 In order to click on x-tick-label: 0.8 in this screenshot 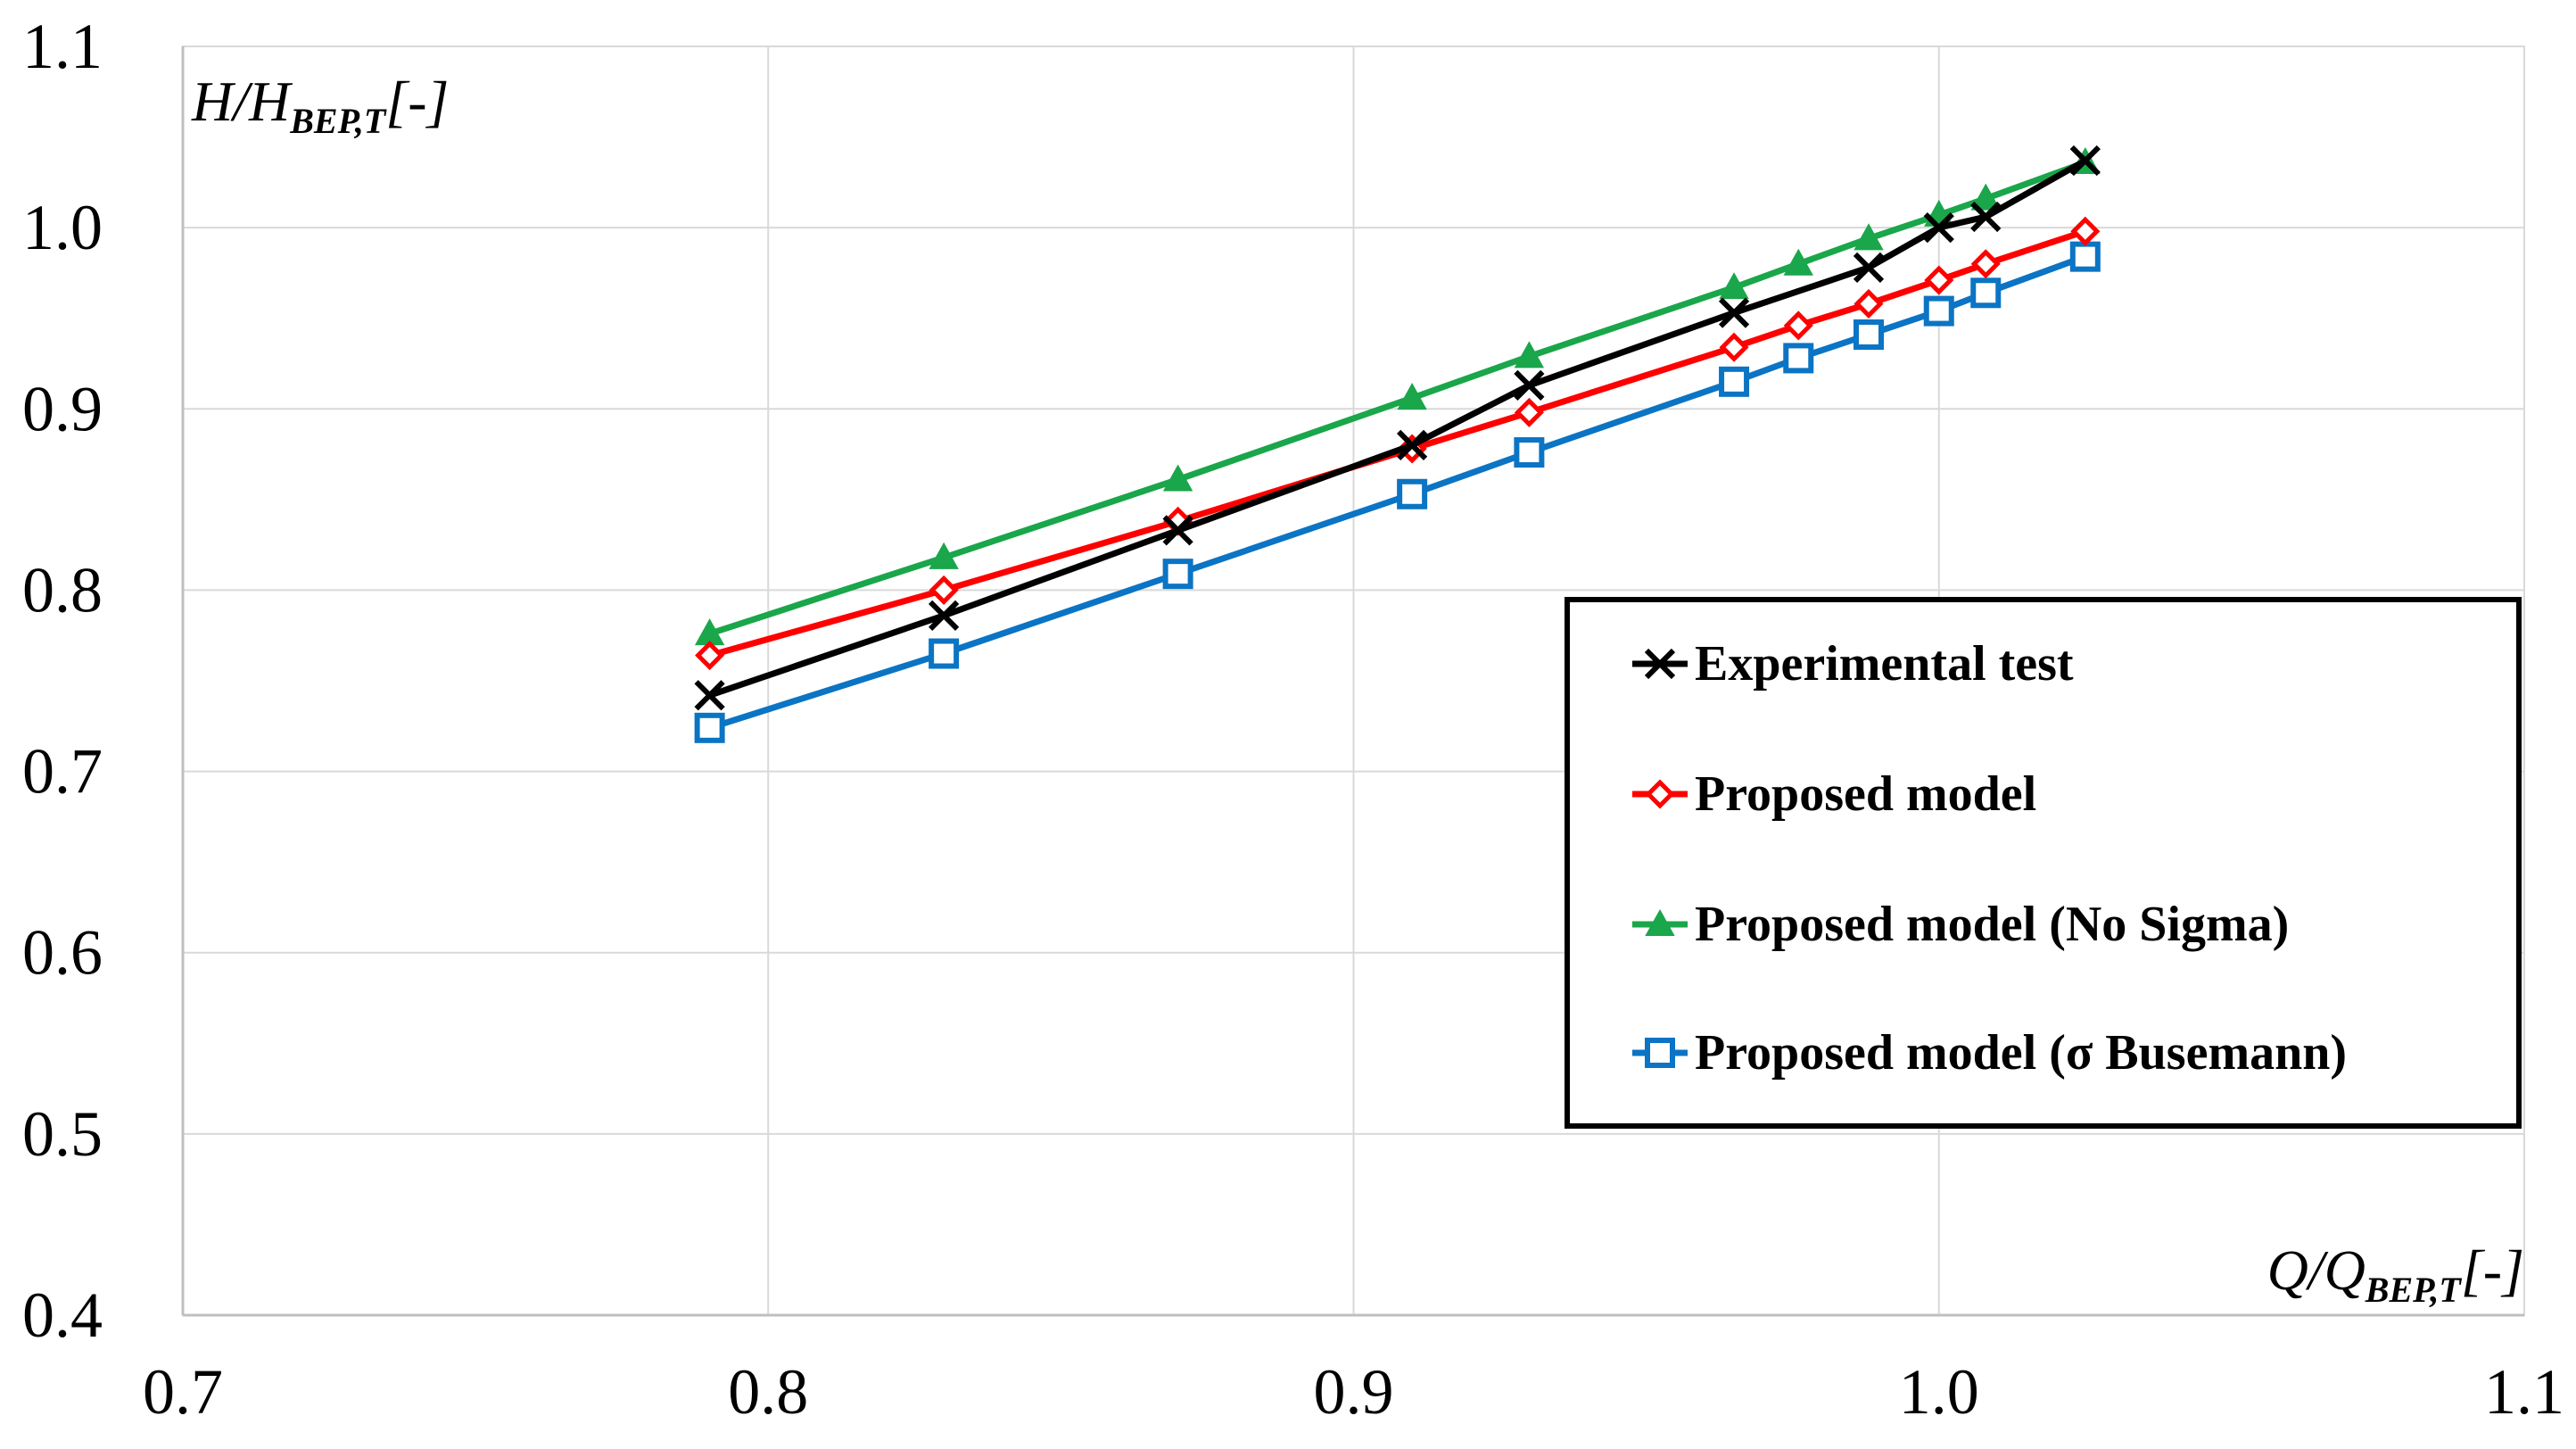, I will do `click(768, 1392)`.